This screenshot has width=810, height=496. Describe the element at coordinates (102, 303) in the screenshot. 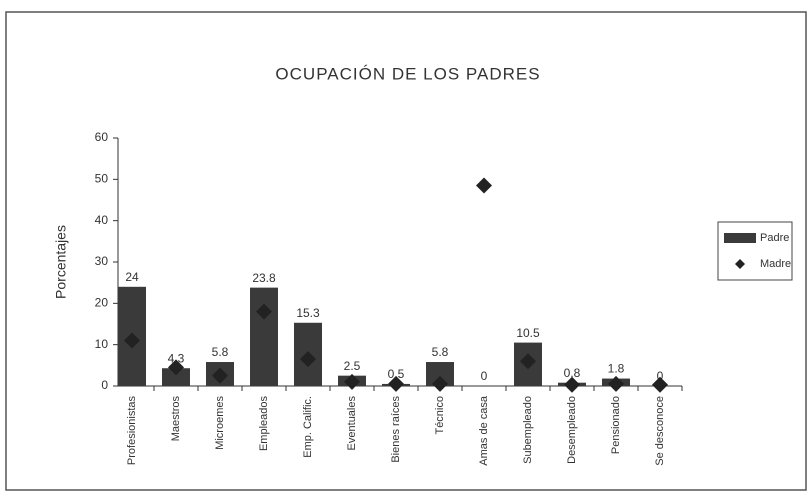

I see `y-tick-label: 20` at that location.